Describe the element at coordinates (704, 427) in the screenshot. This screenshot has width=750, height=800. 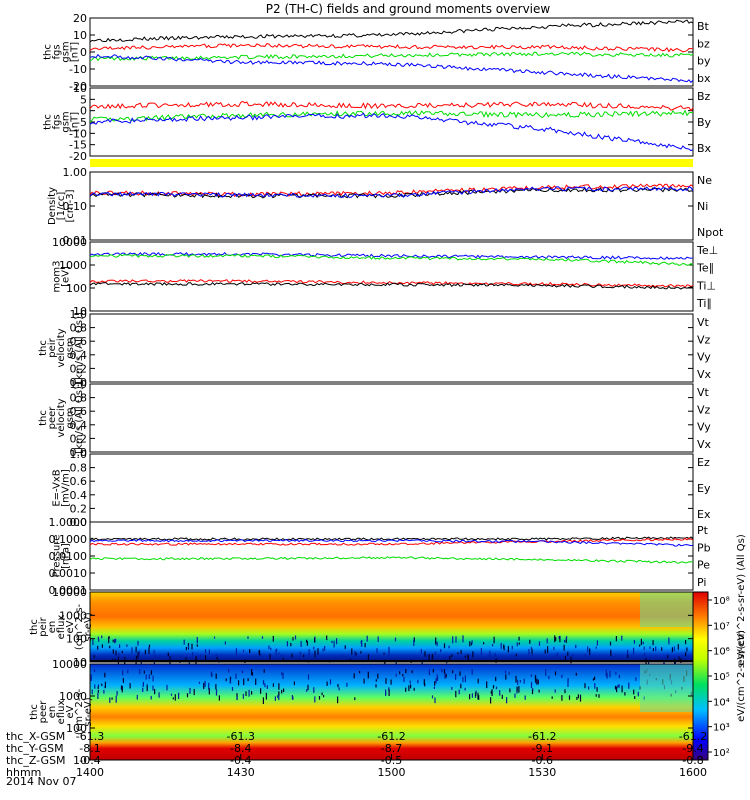
I see `legend-entry: Vy` at that location.